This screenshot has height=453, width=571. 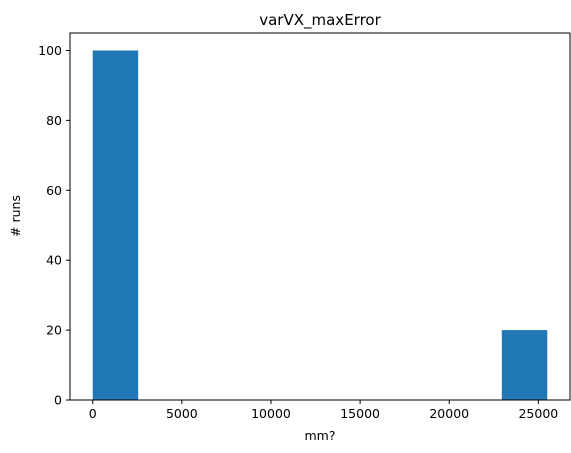 What do you see at coordinates (58, 400) in the screenshot?
I see `y-tick-label: 0` at bounding box center [58, 400].